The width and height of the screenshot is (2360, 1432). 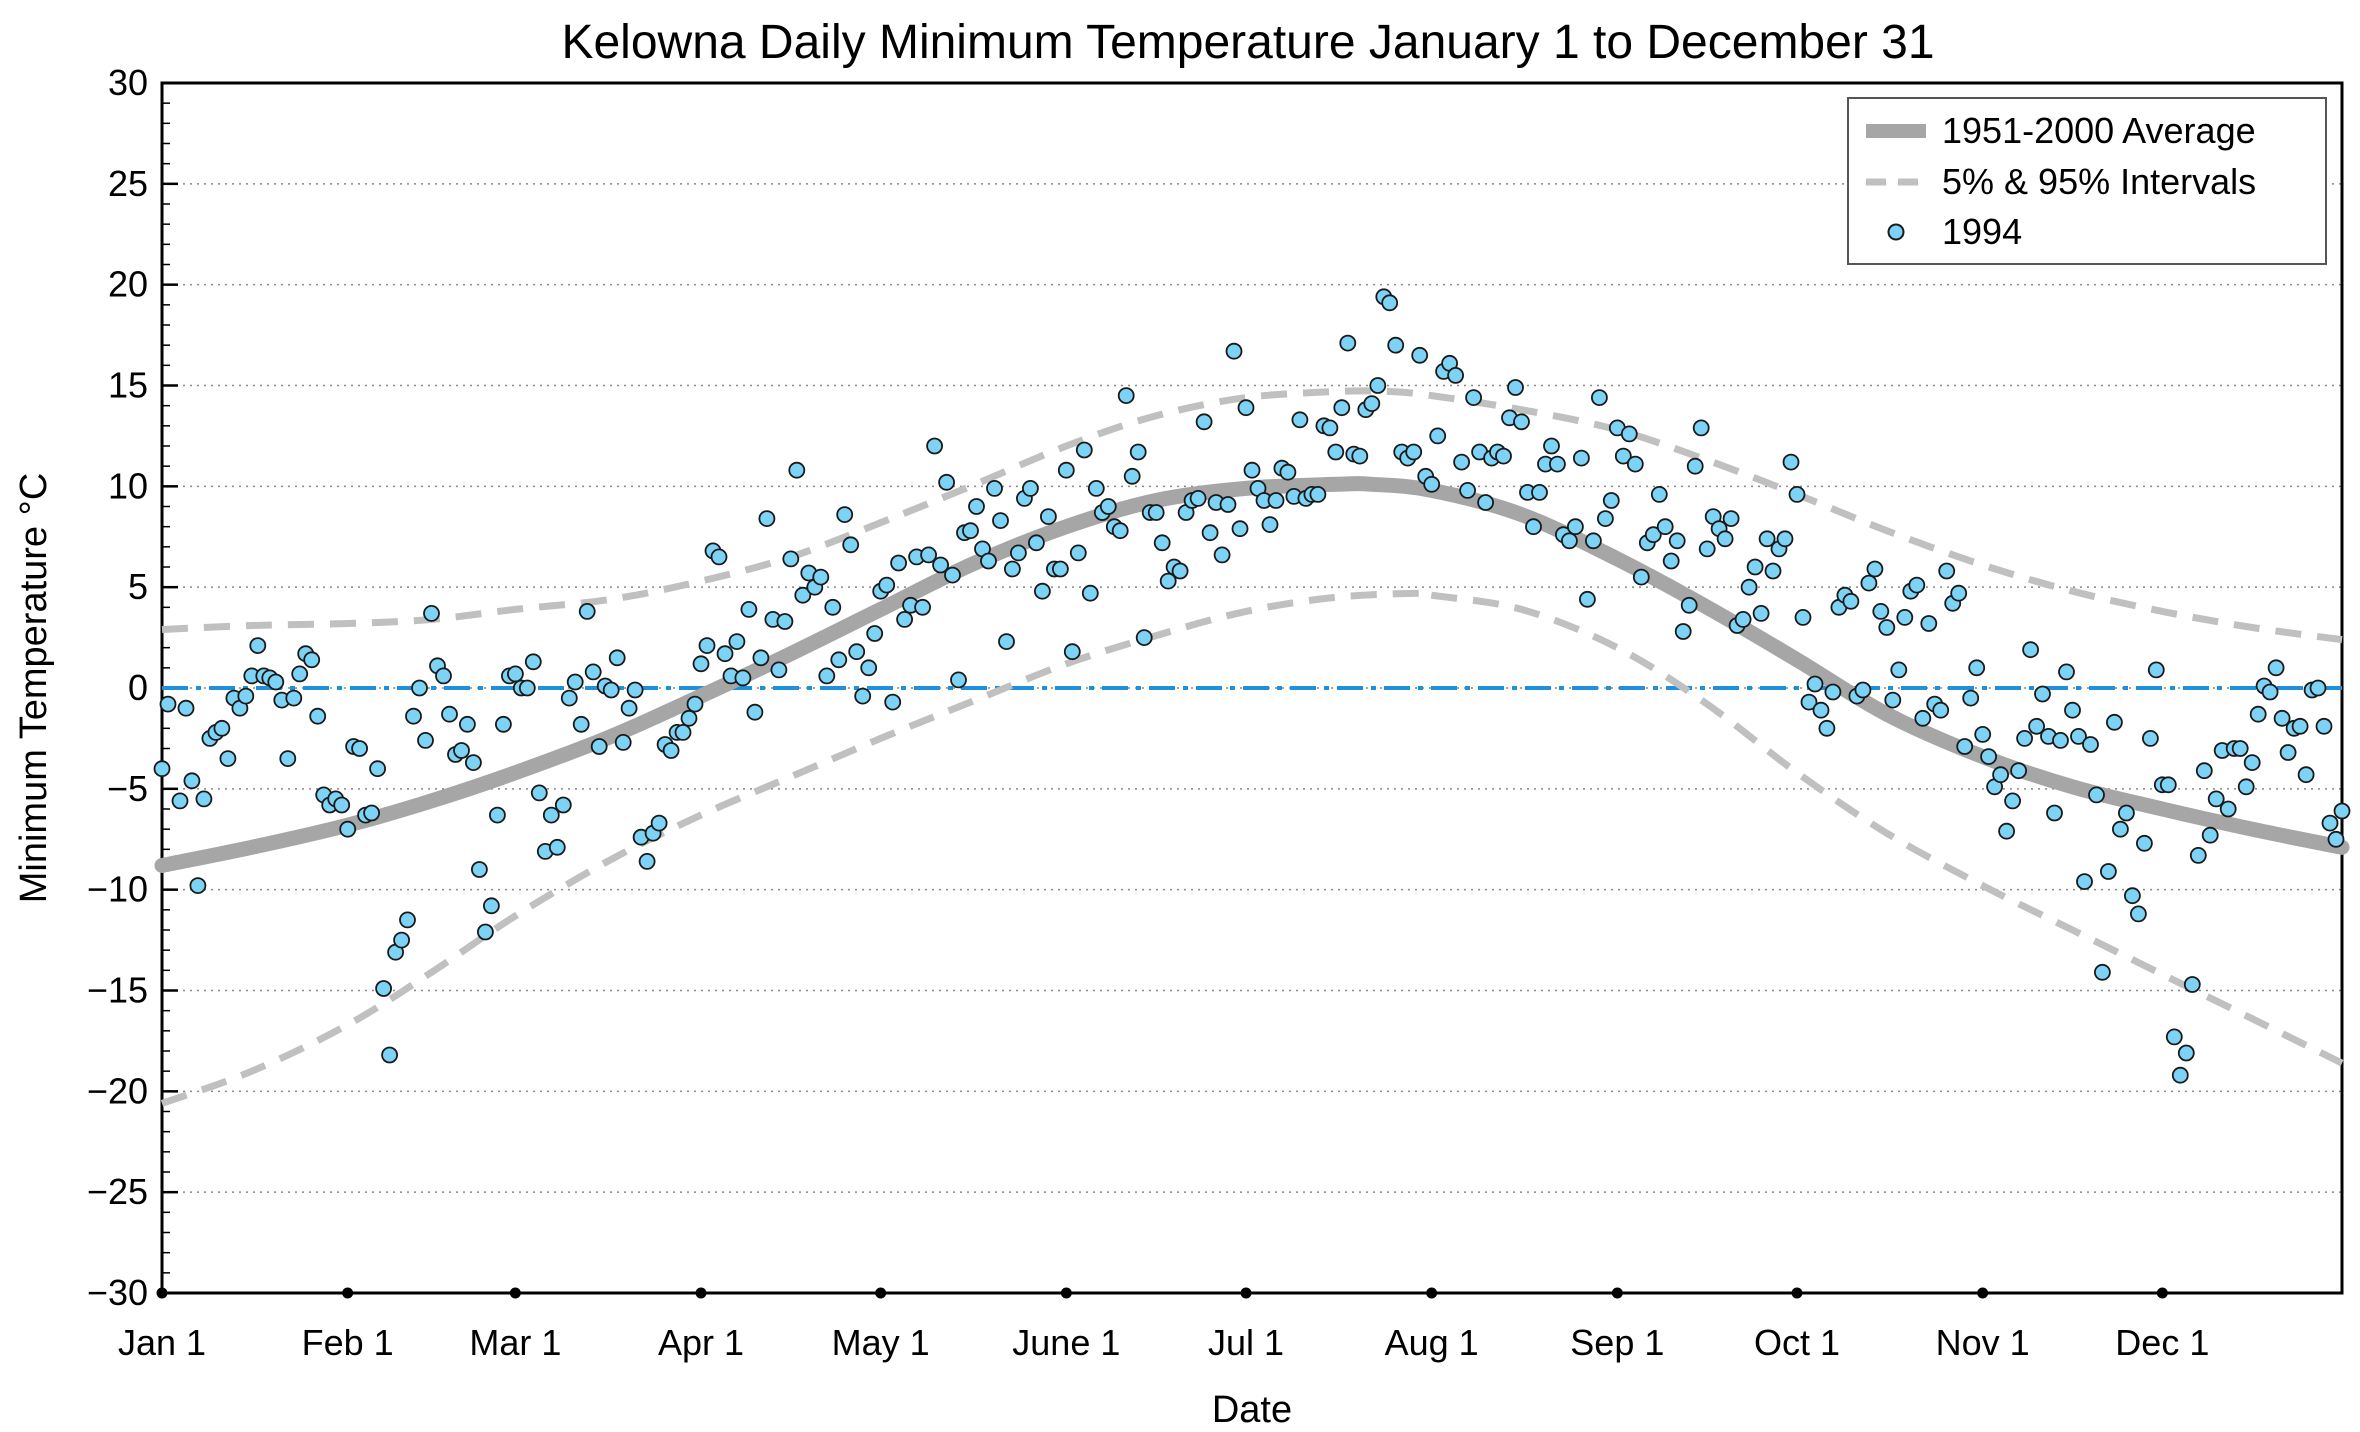 I want to click on x-tick-label: Mar 1, so click(x=515, y=1342).